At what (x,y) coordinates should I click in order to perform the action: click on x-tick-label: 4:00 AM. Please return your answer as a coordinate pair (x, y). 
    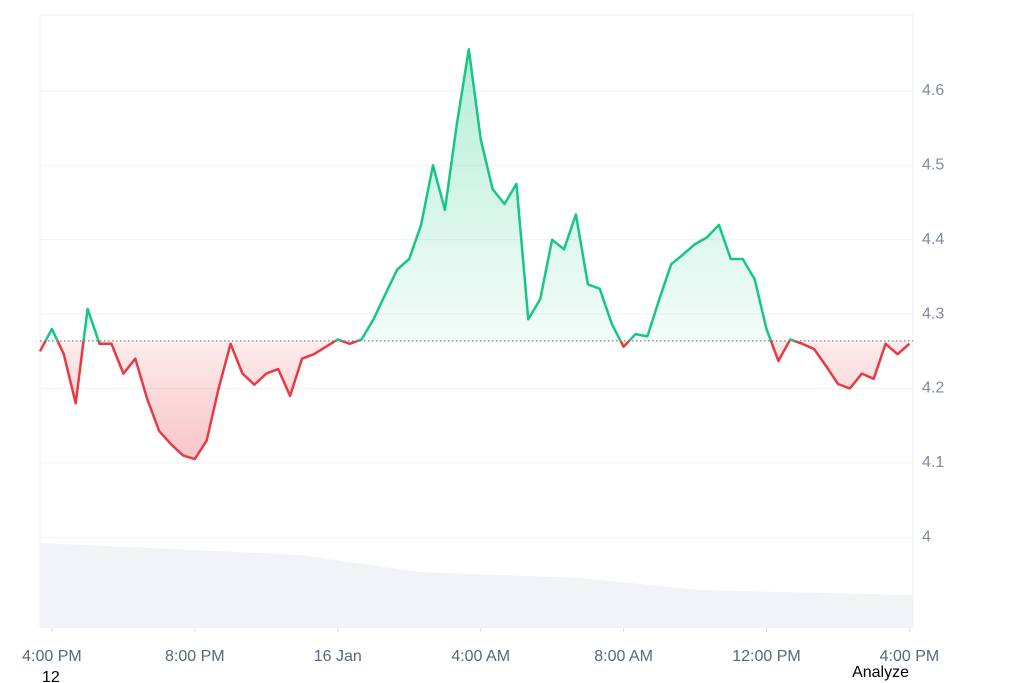
    Looking at the image, I should click on (480, 656).